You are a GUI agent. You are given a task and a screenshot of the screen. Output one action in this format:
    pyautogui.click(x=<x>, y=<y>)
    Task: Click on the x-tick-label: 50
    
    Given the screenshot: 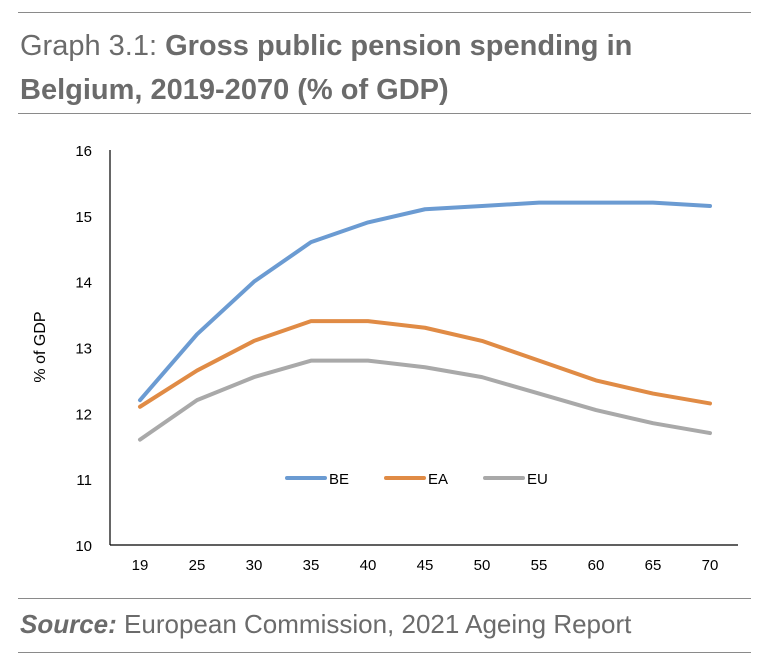 What is the action you would take?
    pyautogui.click(x=482, y=565)
    